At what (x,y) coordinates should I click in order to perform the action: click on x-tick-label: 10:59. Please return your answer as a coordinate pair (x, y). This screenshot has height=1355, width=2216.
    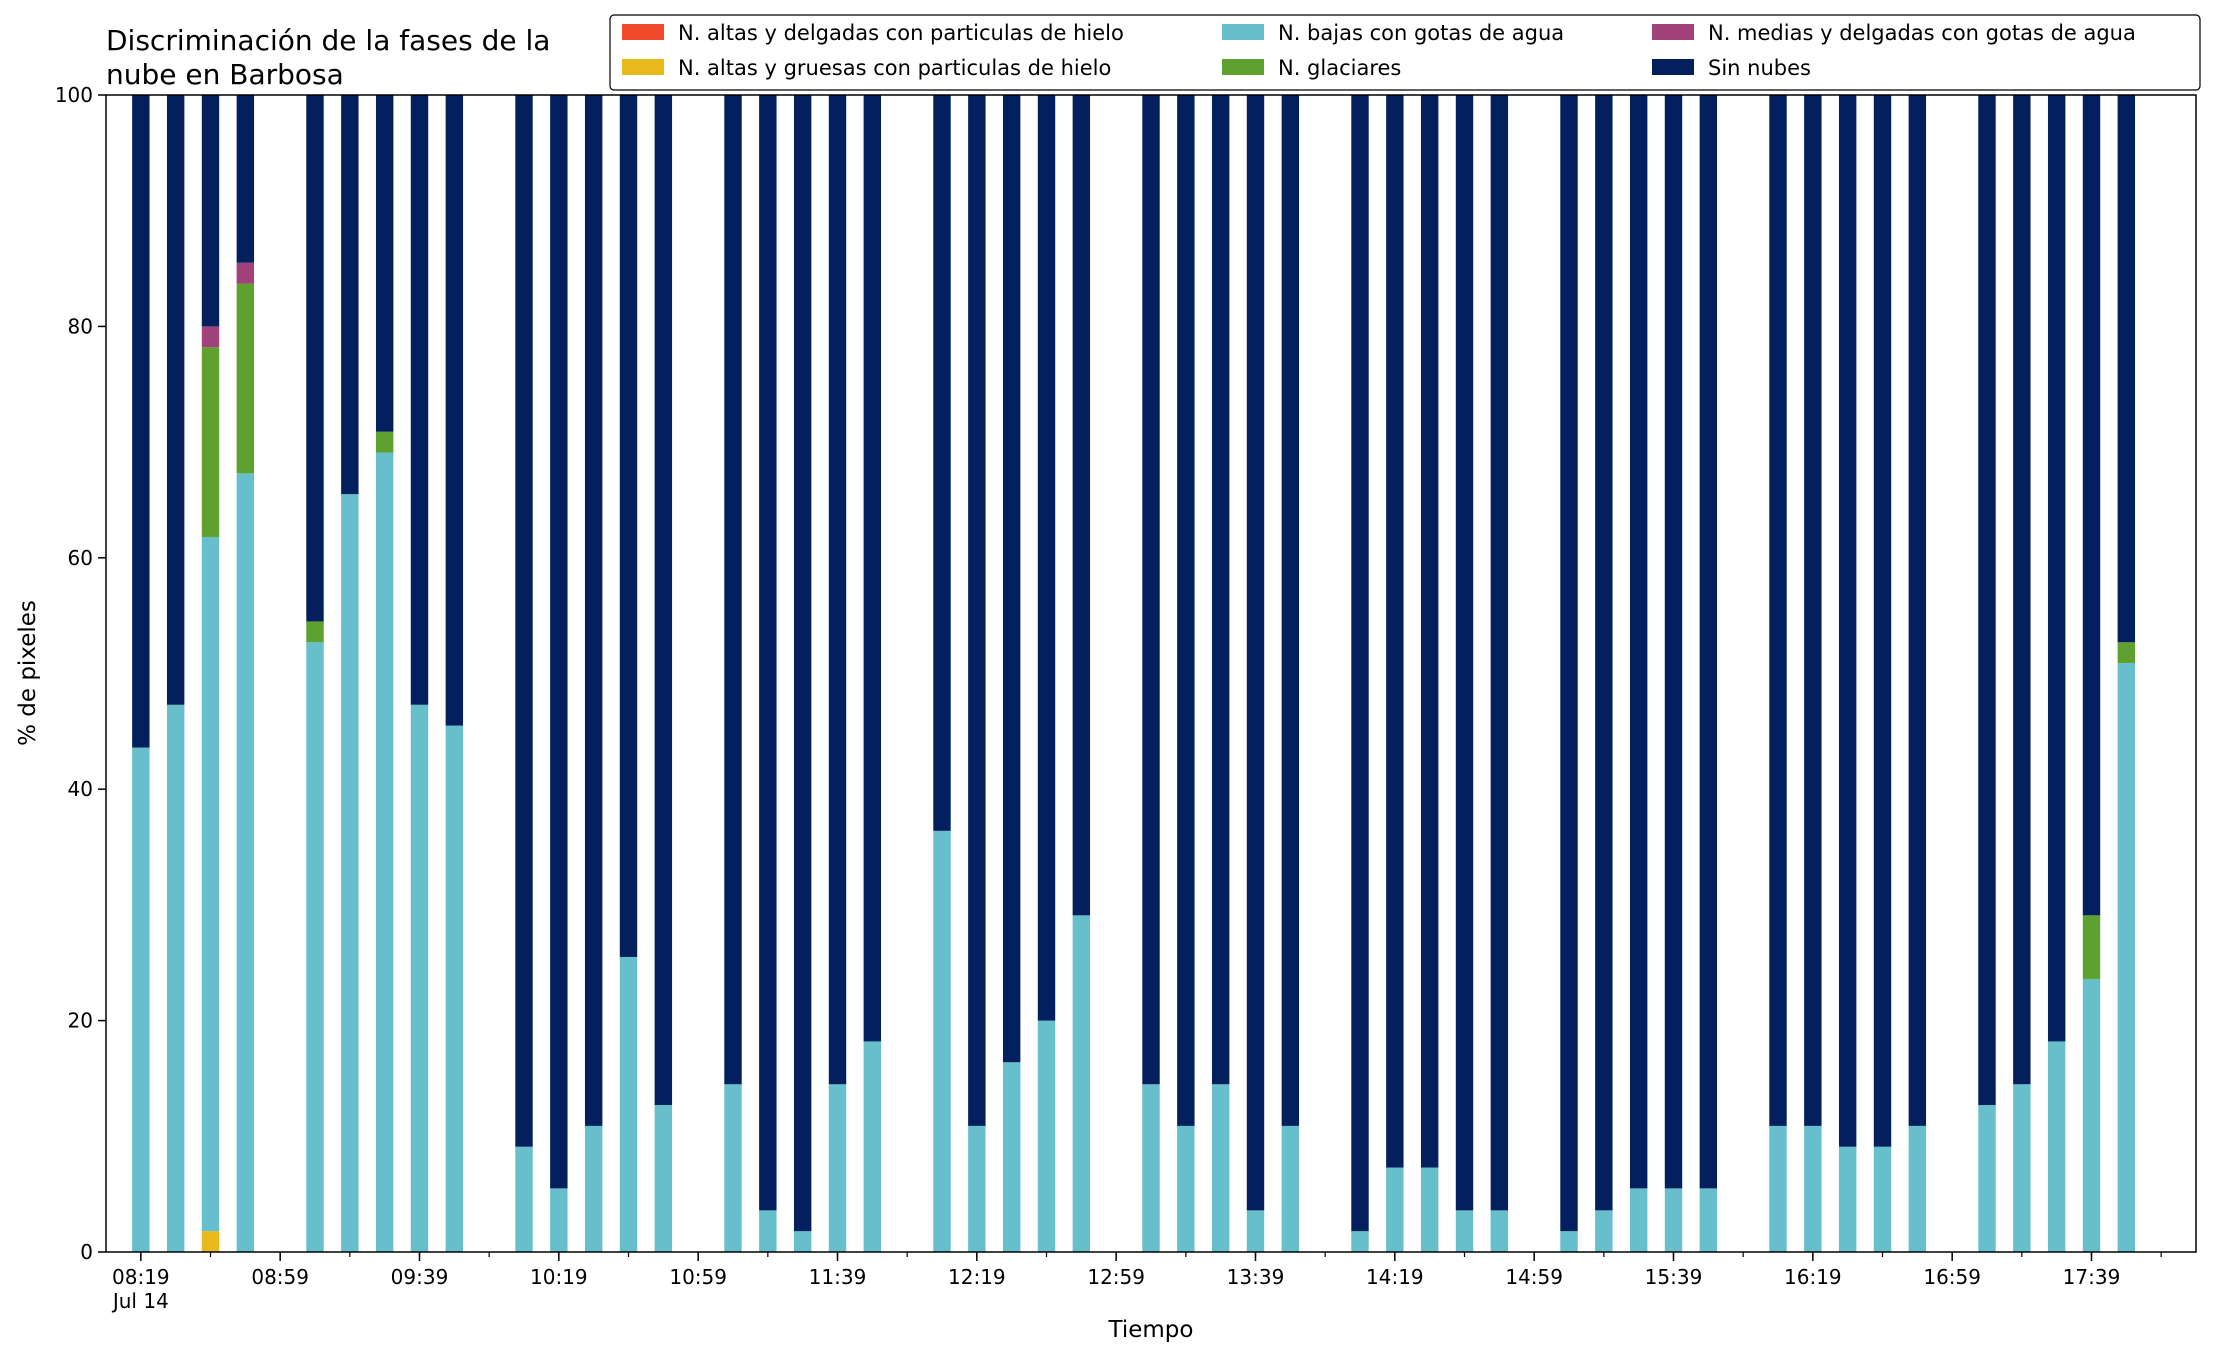
    Looking at the image, I should click on (698, 1277).